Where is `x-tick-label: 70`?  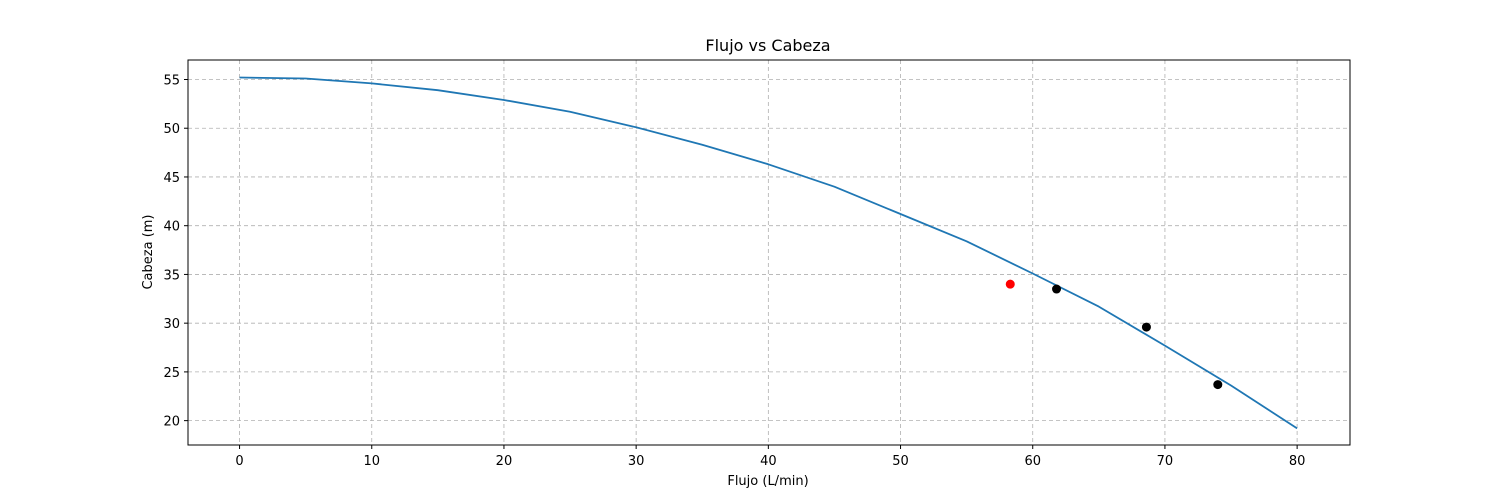
x-tick-label: 70 is located at coordinates (1165, 461).